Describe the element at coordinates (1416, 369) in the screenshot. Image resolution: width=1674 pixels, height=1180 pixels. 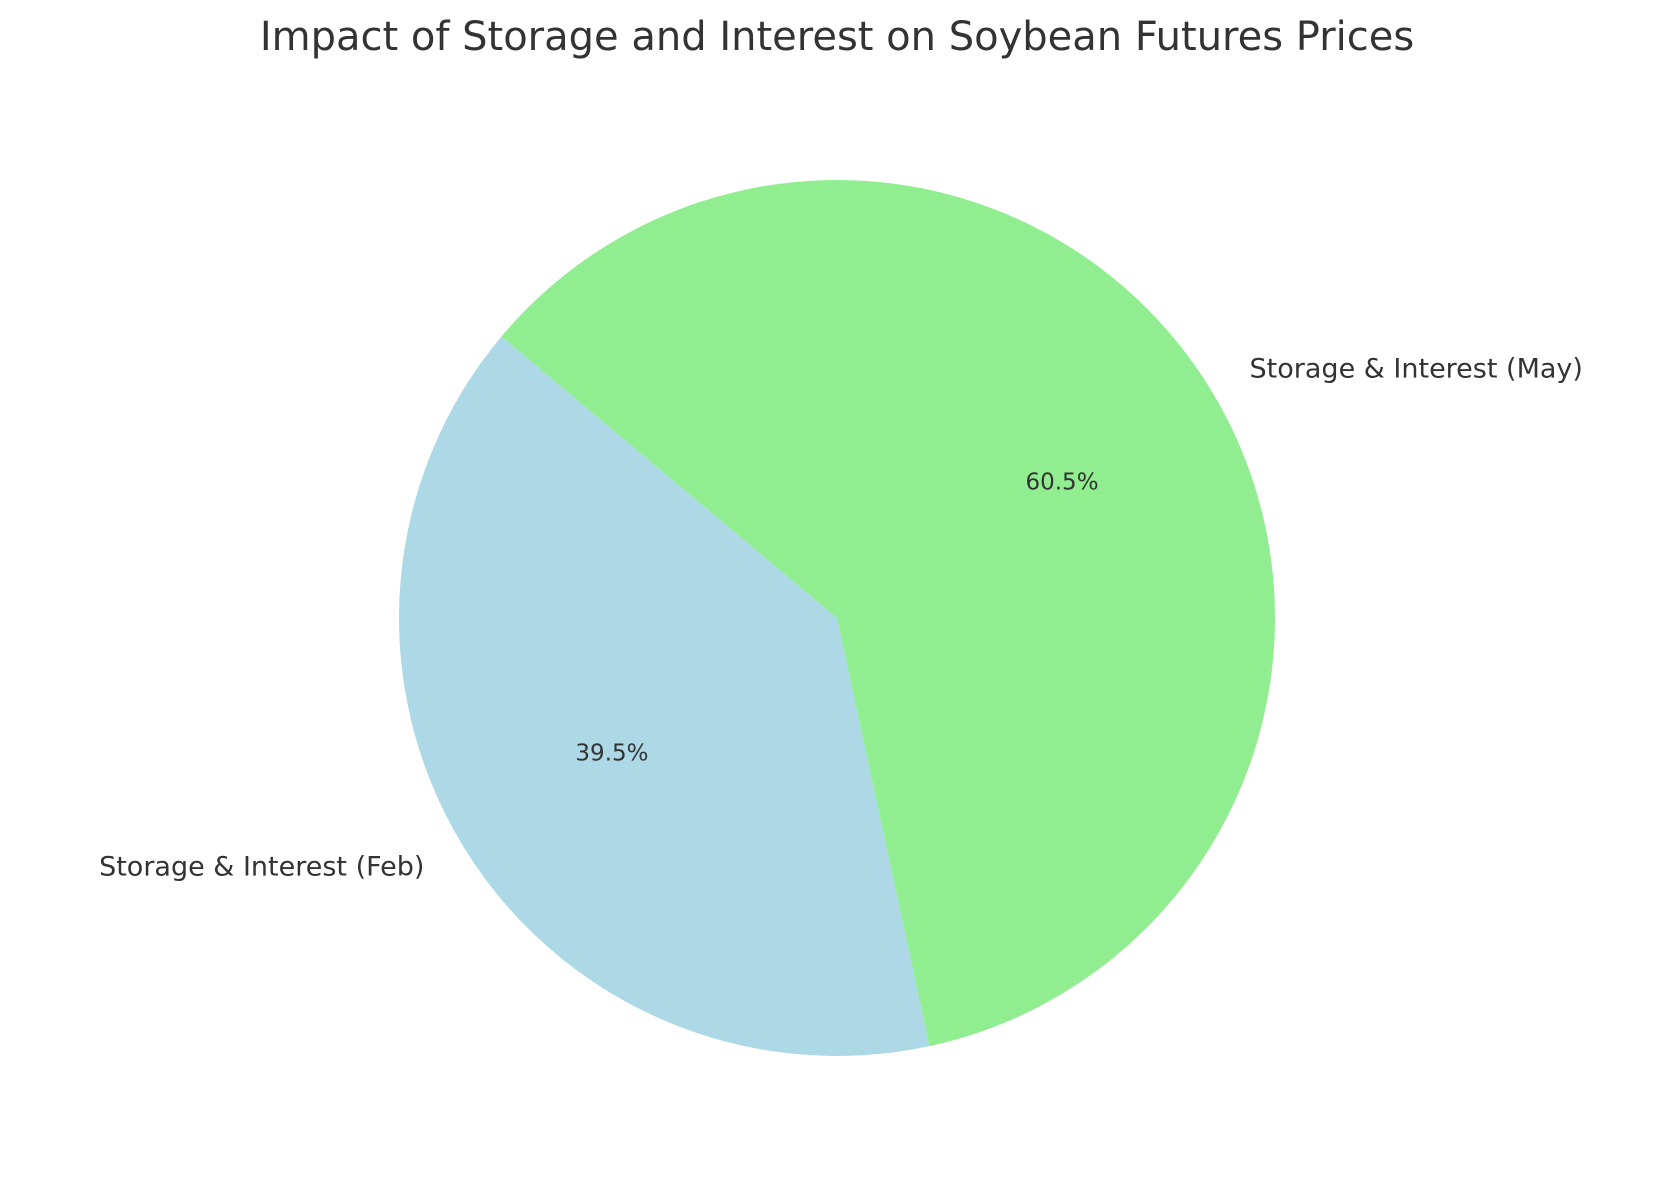
I see `slice-category-label-2: Storage & Interest (May)` at that location.